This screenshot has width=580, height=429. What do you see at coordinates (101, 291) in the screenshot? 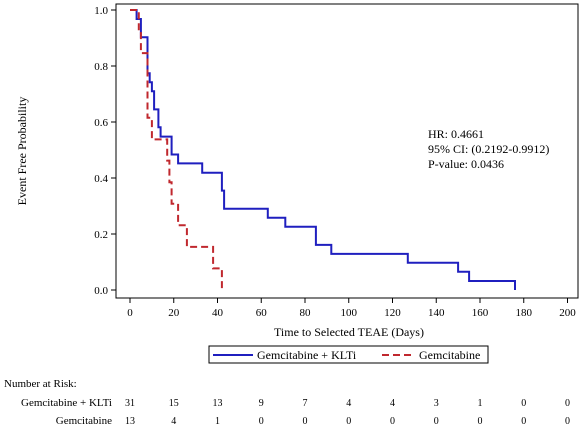
I see `y-tick-label: 0.0` at bounding box center [101, 291].